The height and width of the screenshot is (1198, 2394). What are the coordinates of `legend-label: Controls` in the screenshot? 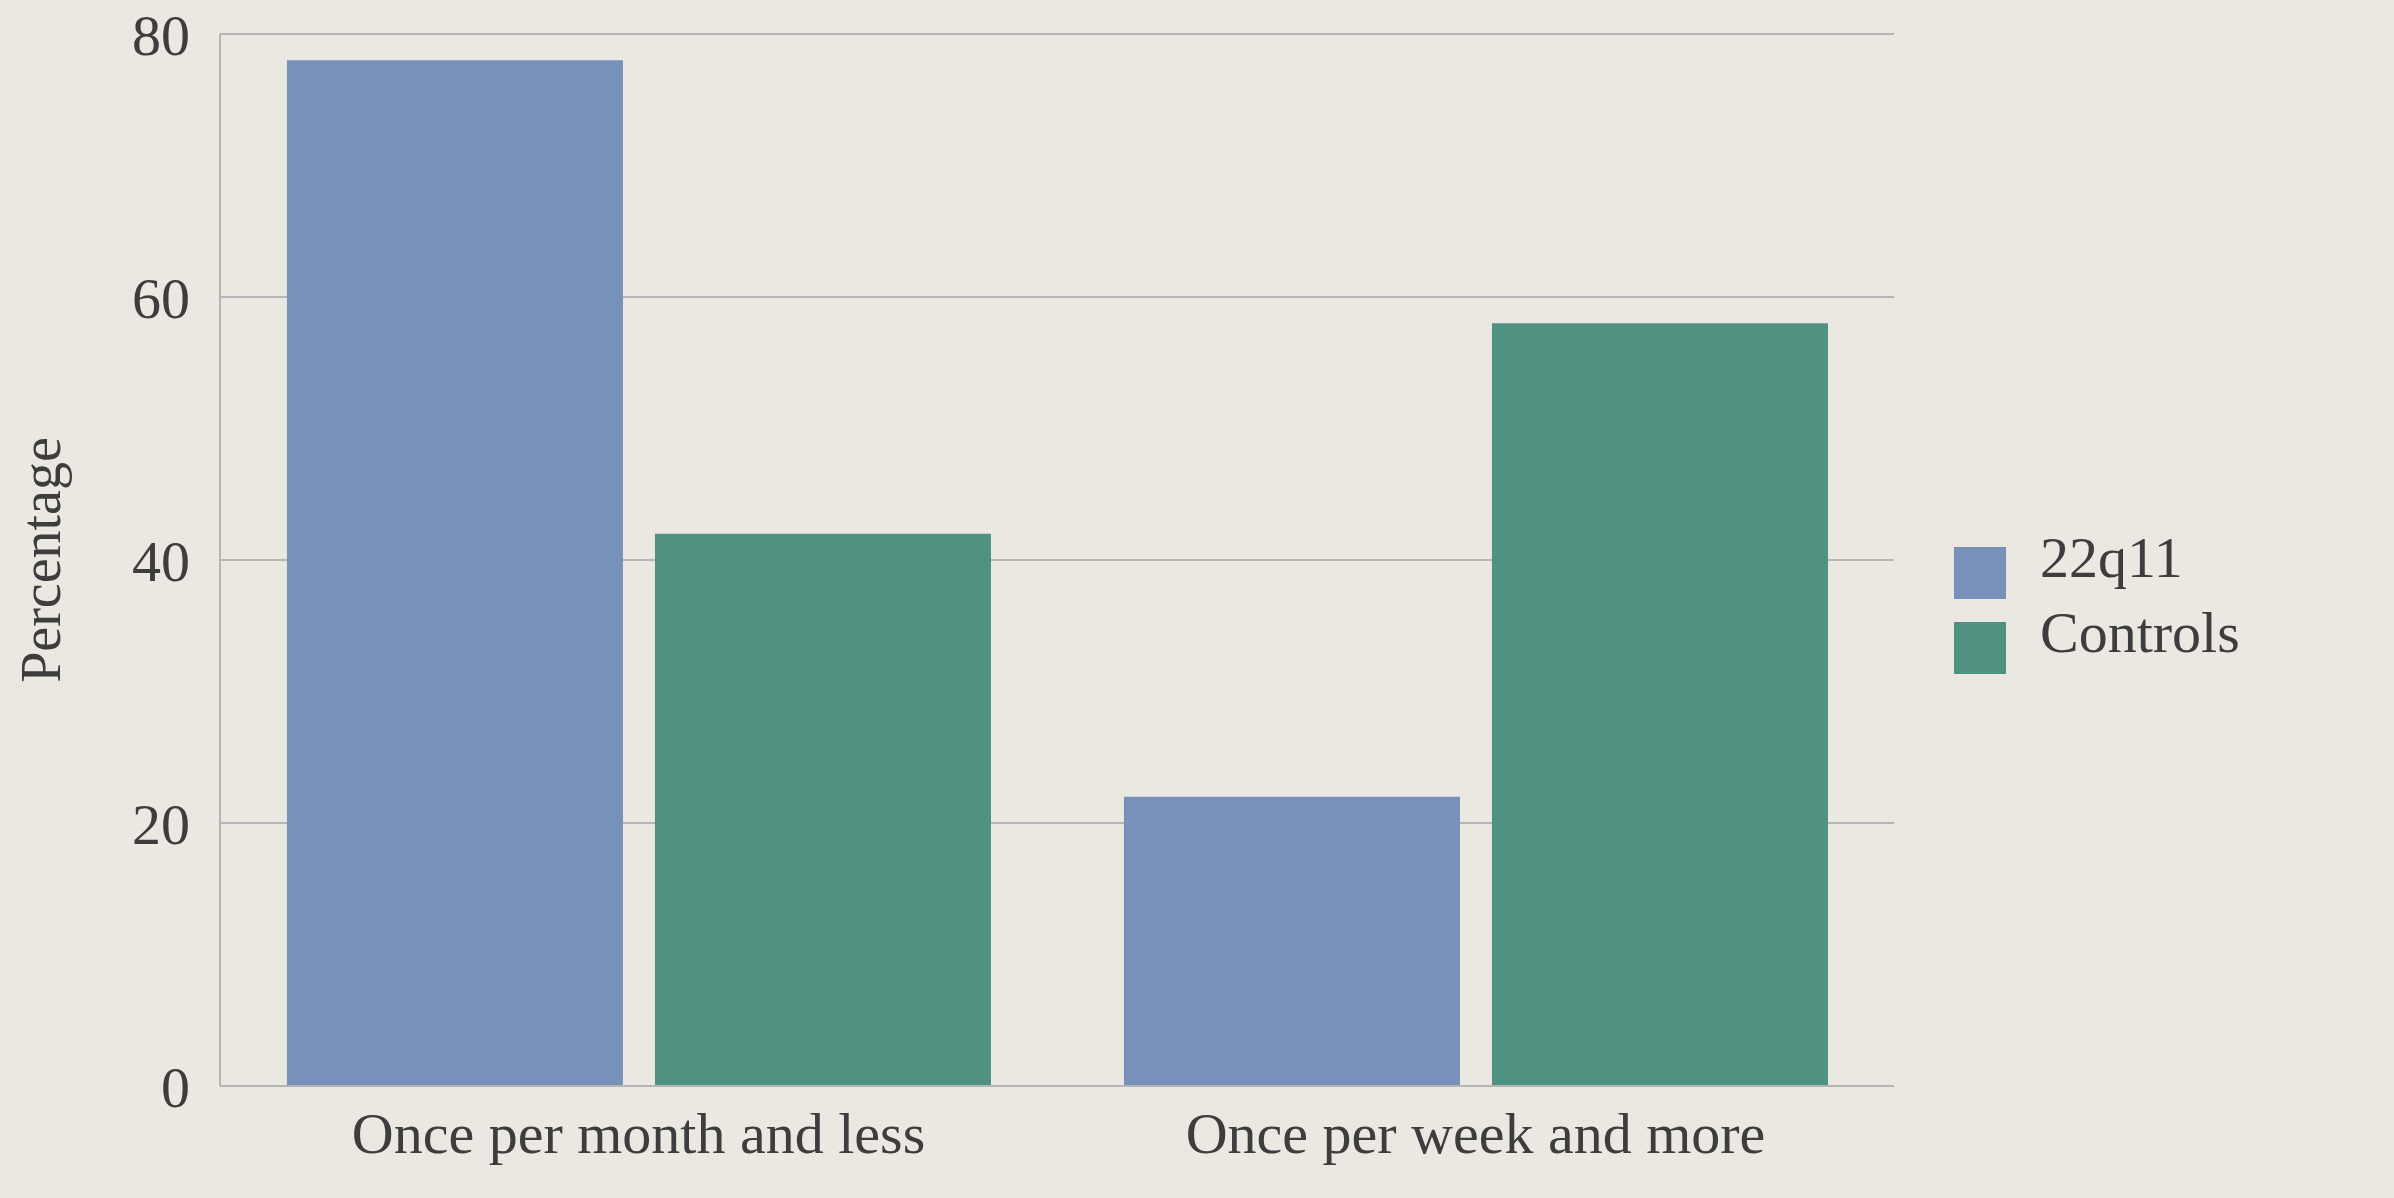 It's located at (2140, 632).